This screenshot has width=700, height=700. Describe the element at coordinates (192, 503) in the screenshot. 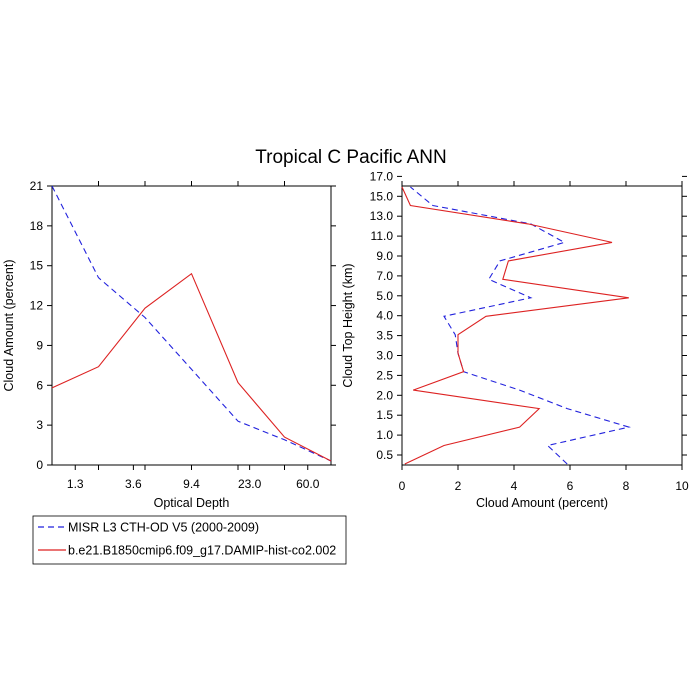

I see `left-x-axis-label: Optical Depth` at that location.